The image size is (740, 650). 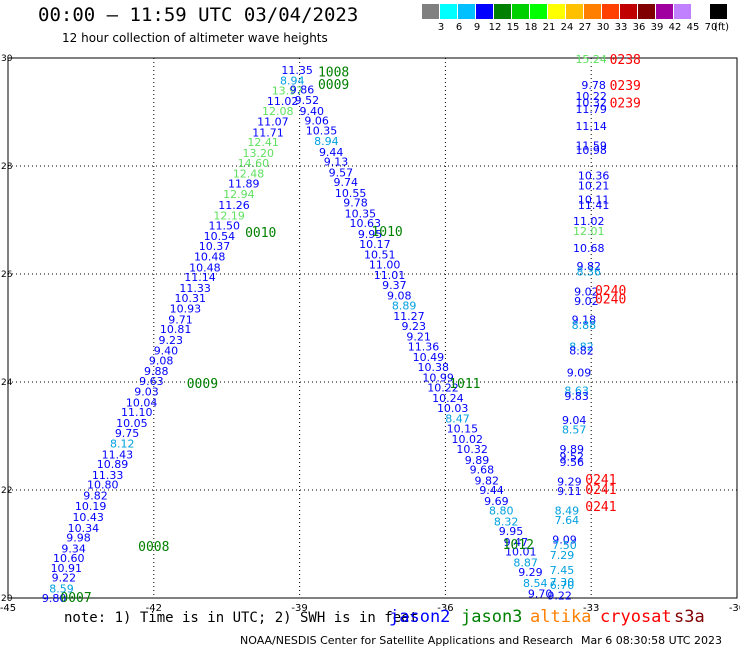 What do you see at coordinates (390, 275) in the screenshot?
I see `wave-height-point: 11.01` at bounding box center [390, 275].